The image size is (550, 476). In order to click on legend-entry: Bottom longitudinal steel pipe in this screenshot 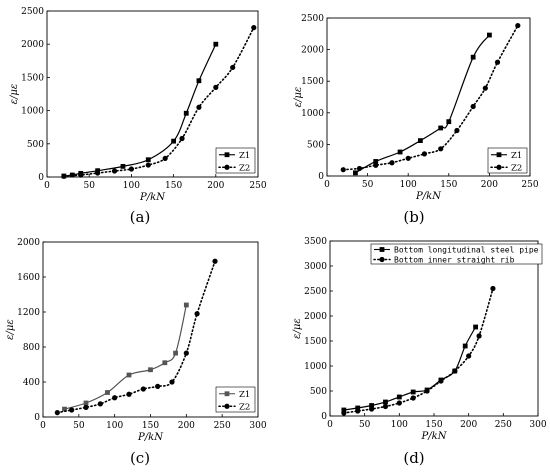, I will do `click(466, 250)`.